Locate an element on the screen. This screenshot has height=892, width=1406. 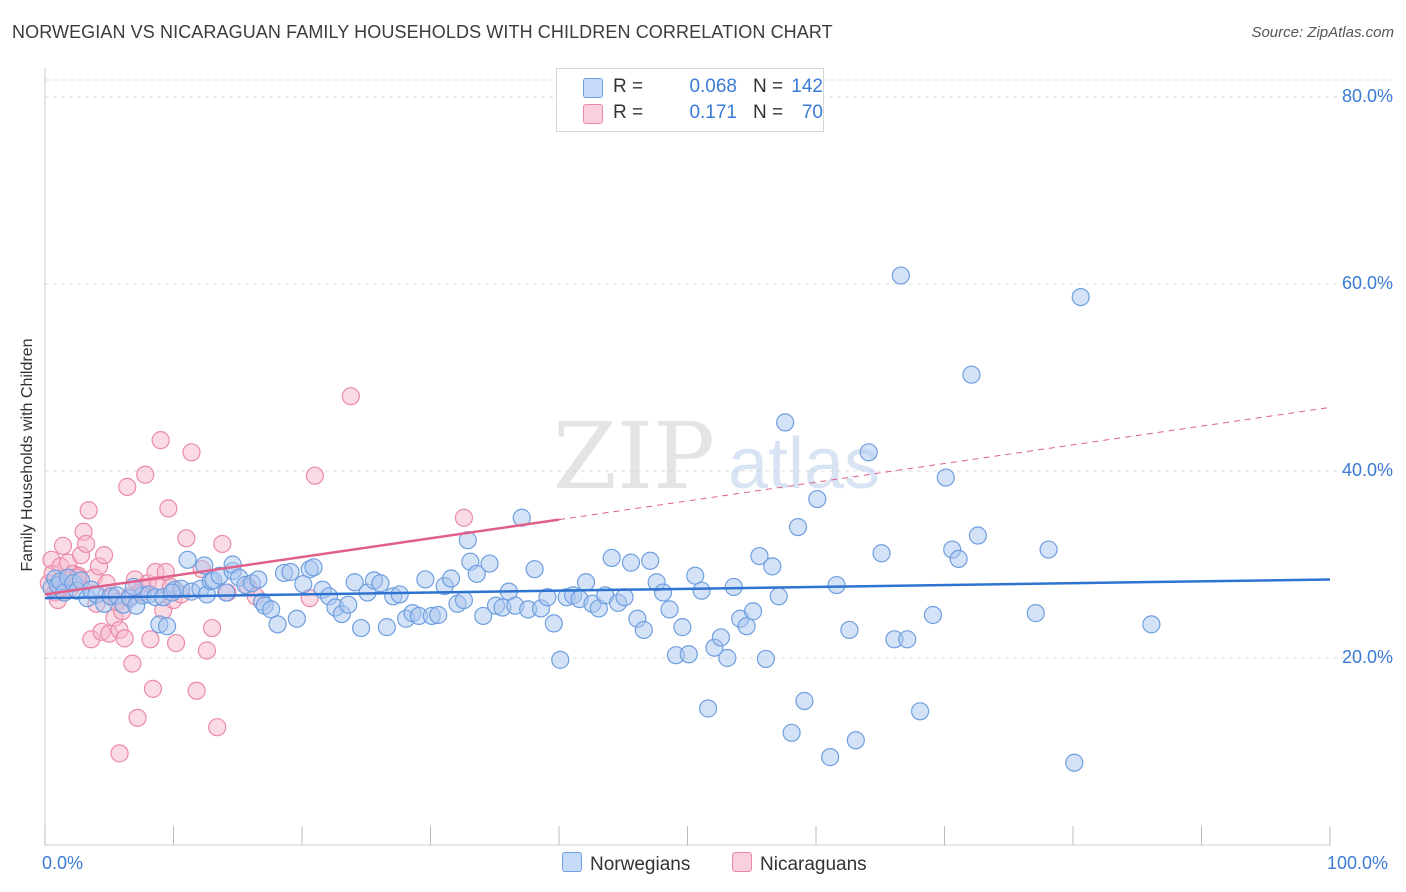
correlation-legend: R = 0.068 N = 142 R = 0.171 N = 70 is located at coordinates (690, 100).